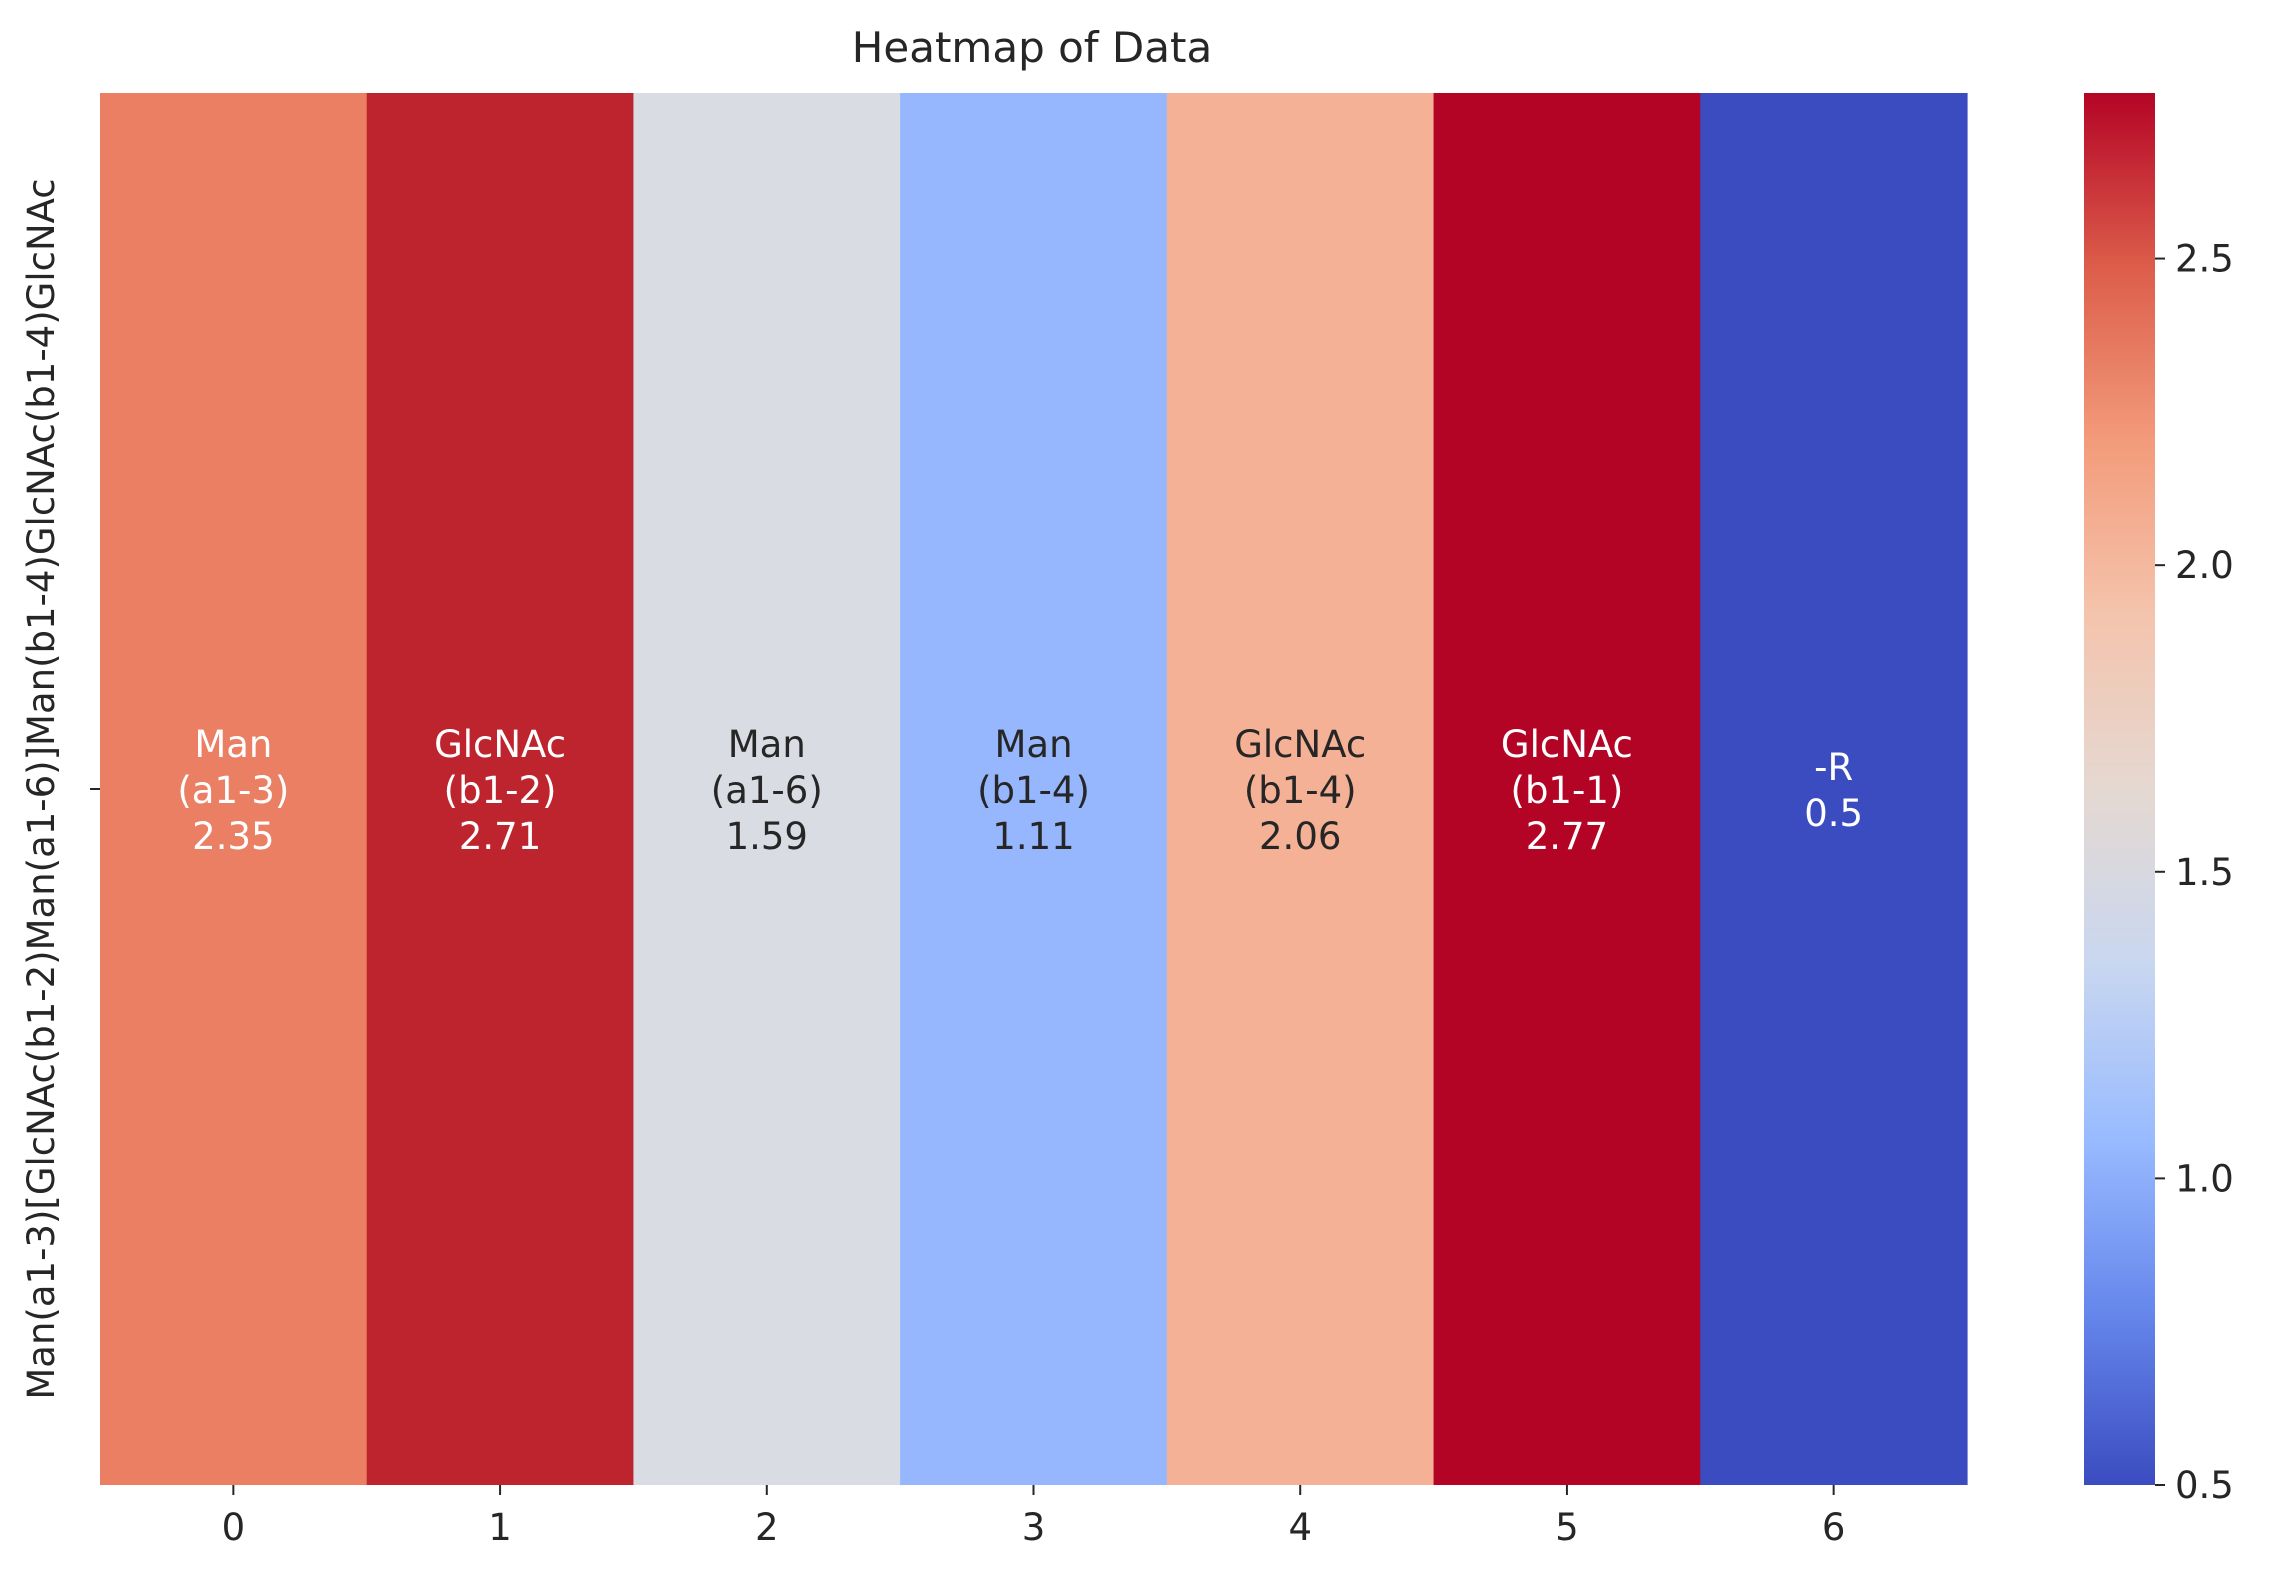 The width and height of the screenshot is (2270, 1578). I want to click on cell-label-5-line-2: 2.77, so click(1567, 836).